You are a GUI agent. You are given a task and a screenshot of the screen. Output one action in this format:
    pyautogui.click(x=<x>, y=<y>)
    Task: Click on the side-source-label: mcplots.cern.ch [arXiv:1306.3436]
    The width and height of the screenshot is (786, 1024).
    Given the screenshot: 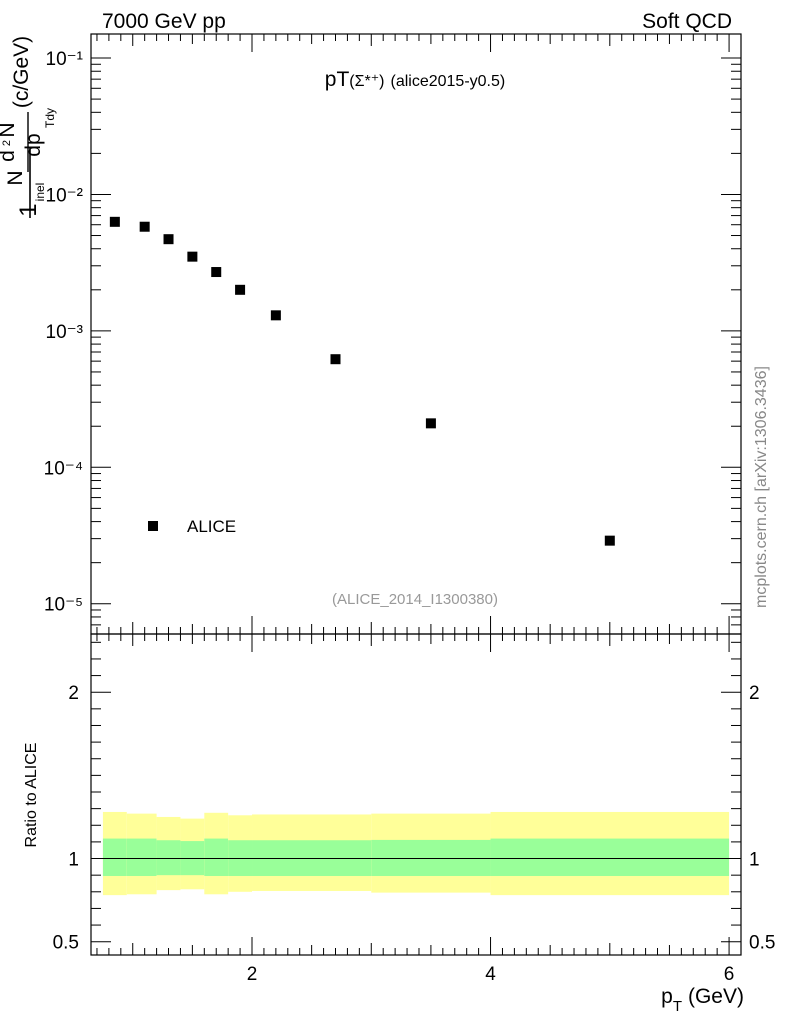 What is the action you would take?
    pyautogui.click(x=761, y=487)
    